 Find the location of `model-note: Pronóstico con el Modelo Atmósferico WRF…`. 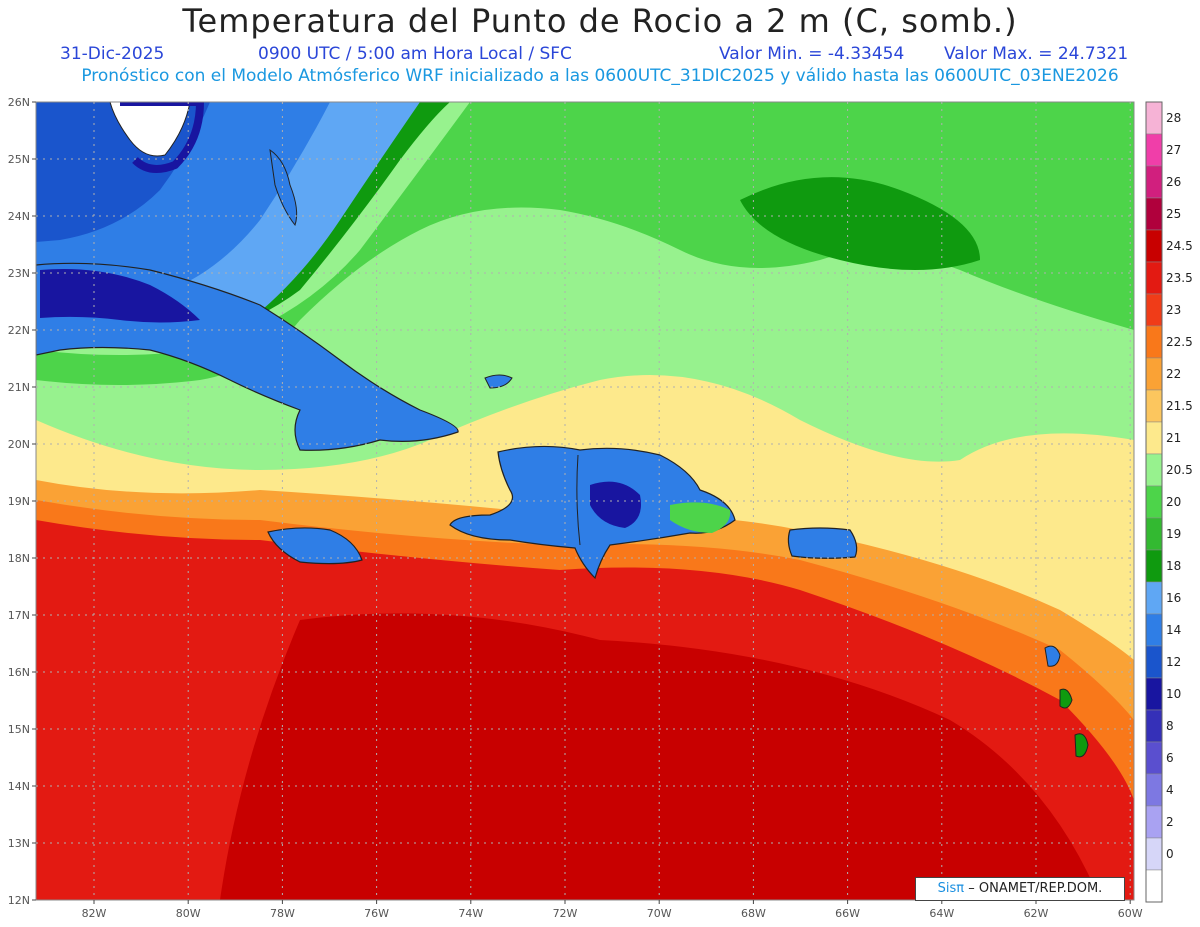

model-note: Pronóstico con el Modelo Atmósferico WRF… is located at coordinates (600, 76).